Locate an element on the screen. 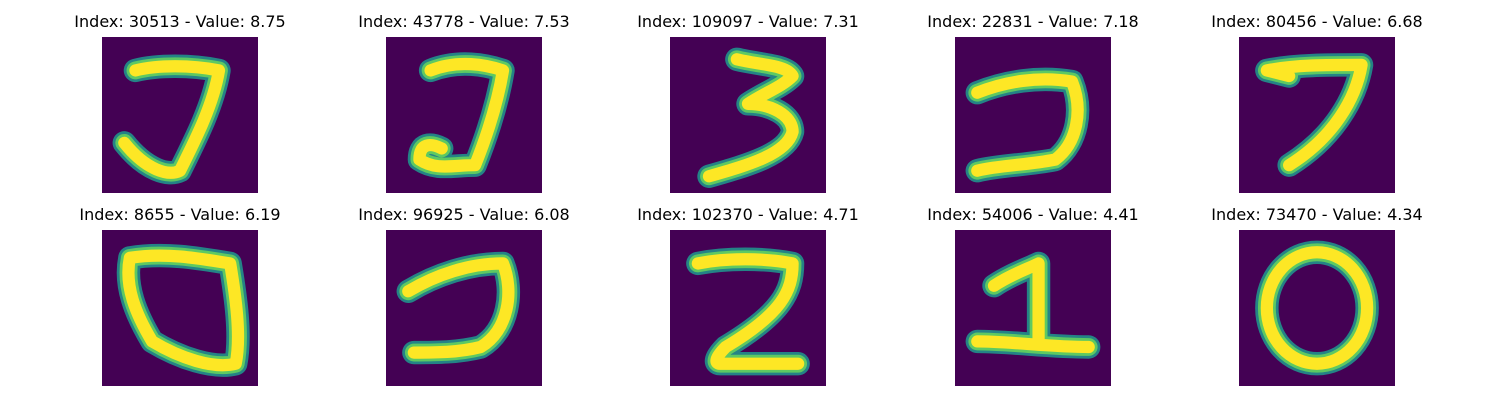 This screenshot has height=400, width=1500. panel-title: Index: 30513 - Value: 8.75 is located at coordinates (180, 22).